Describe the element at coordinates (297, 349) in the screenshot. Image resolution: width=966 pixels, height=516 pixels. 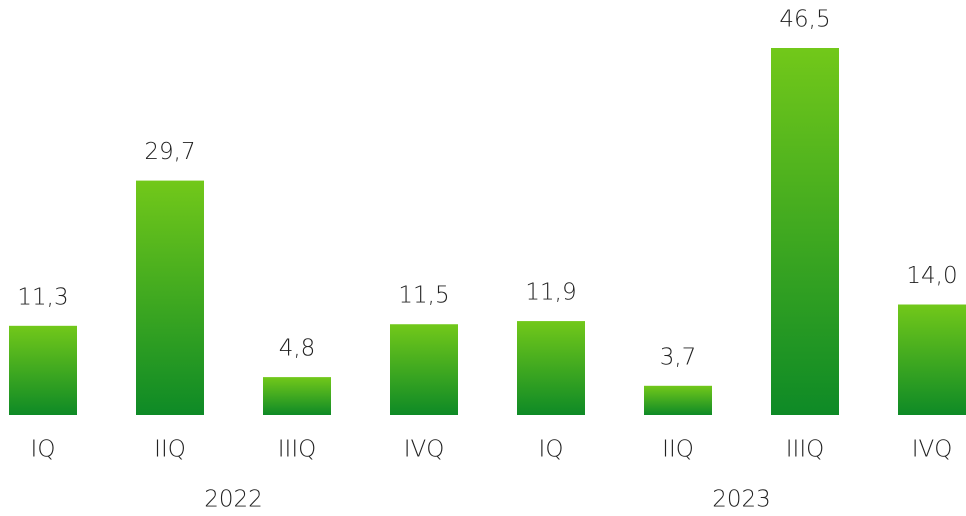
I see `value-label: 4,8` at that location.